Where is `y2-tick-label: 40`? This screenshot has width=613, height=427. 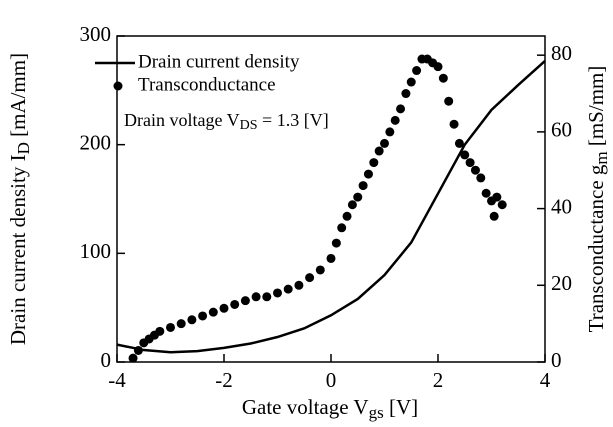
y2-tick-label: 40 is located at coordinates (561, 206).